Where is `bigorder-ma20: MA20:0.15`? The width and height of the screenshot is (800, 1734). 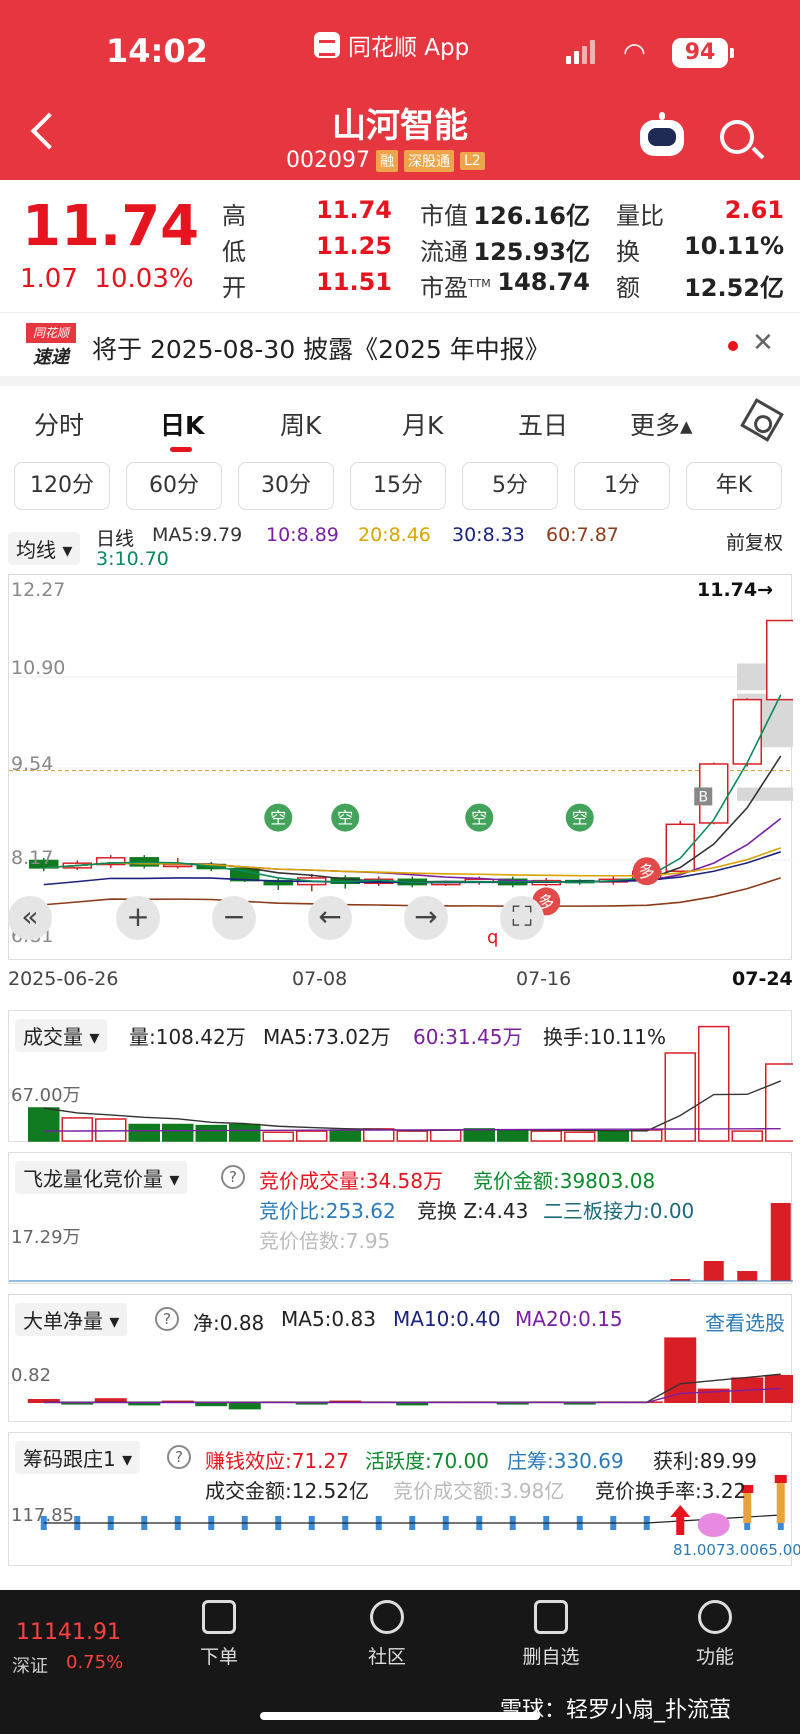 bigorder-ma20: MA20:0.15 is located at coordinates (569, 1319).